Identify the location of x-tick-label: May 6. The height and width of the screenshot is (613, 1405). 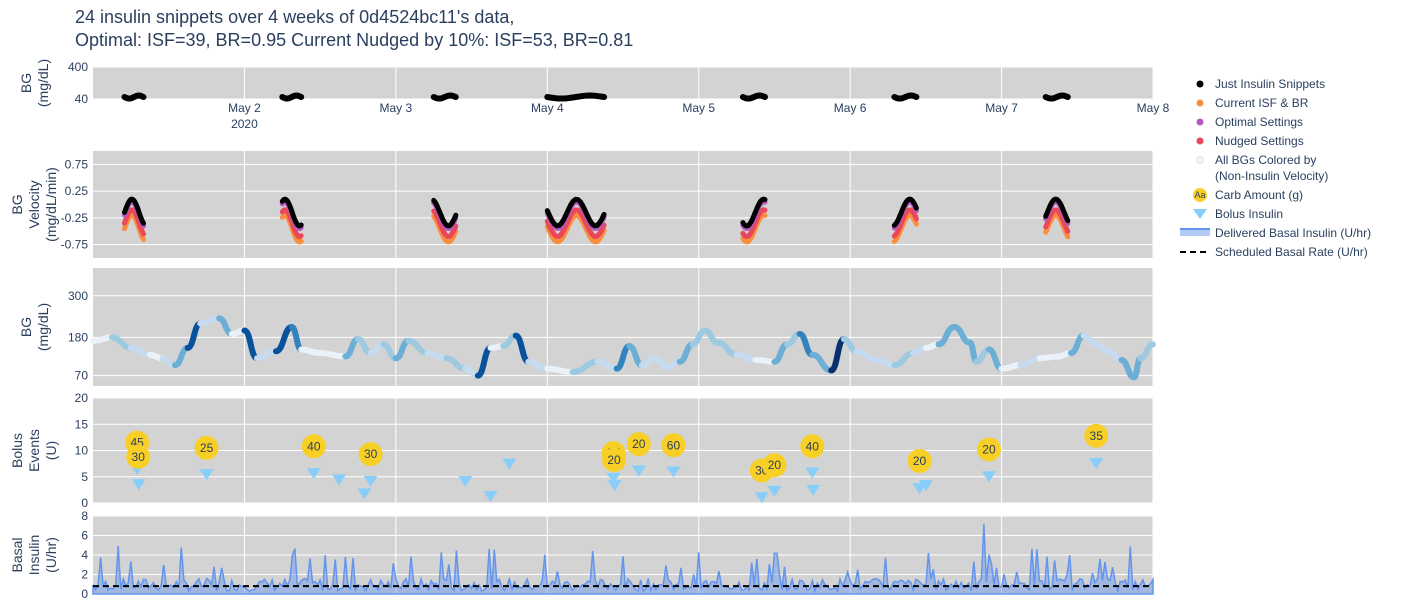
(850, 108).